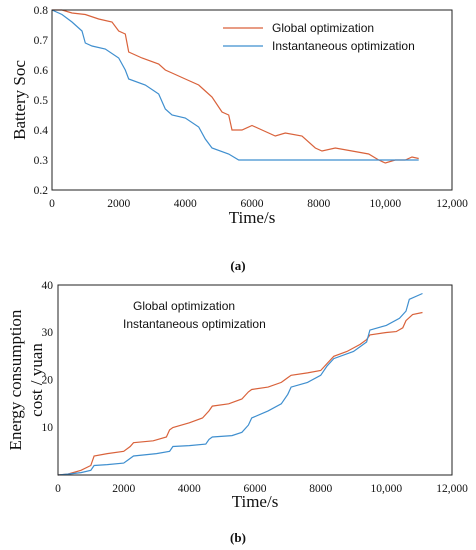 The height and width of the screenshot is (550, 476). Describe the element at coordinates (452, 204) in the screenshot. I see `chart-a-xtick-label: 12,000` at that location.